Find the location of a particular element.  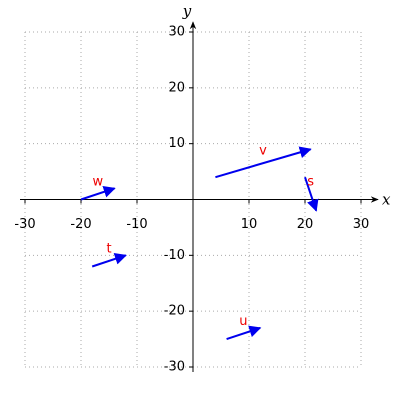

y-tick-label: 30 is located at coordinates (176, 32).